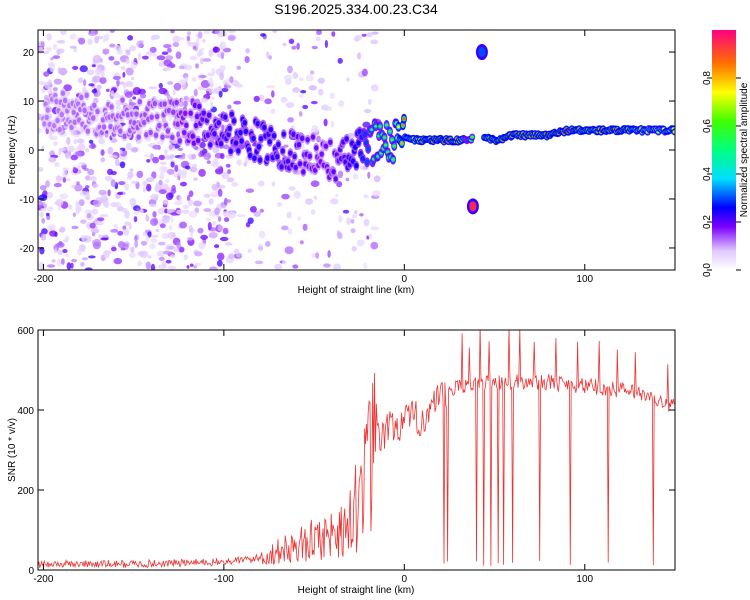  Describe the element at coordinates (584, 279) in the screenshot. I see `x-tick-label: 100` at that location.